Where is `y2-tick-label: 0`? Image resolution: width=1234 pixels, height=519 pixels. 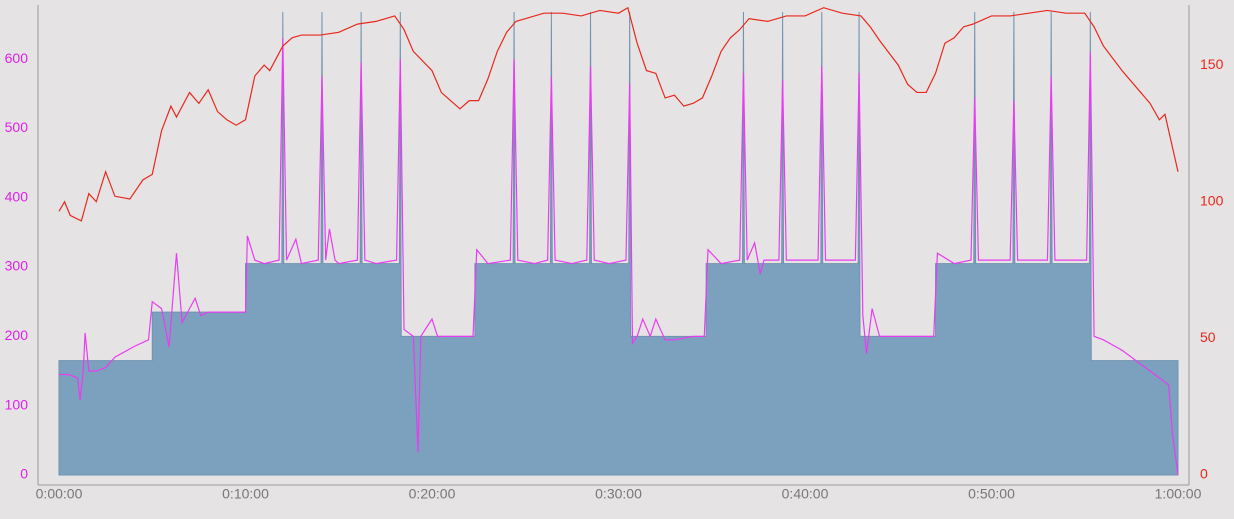 y2-tick-label: 0 is located at coordinates (1204, 474).